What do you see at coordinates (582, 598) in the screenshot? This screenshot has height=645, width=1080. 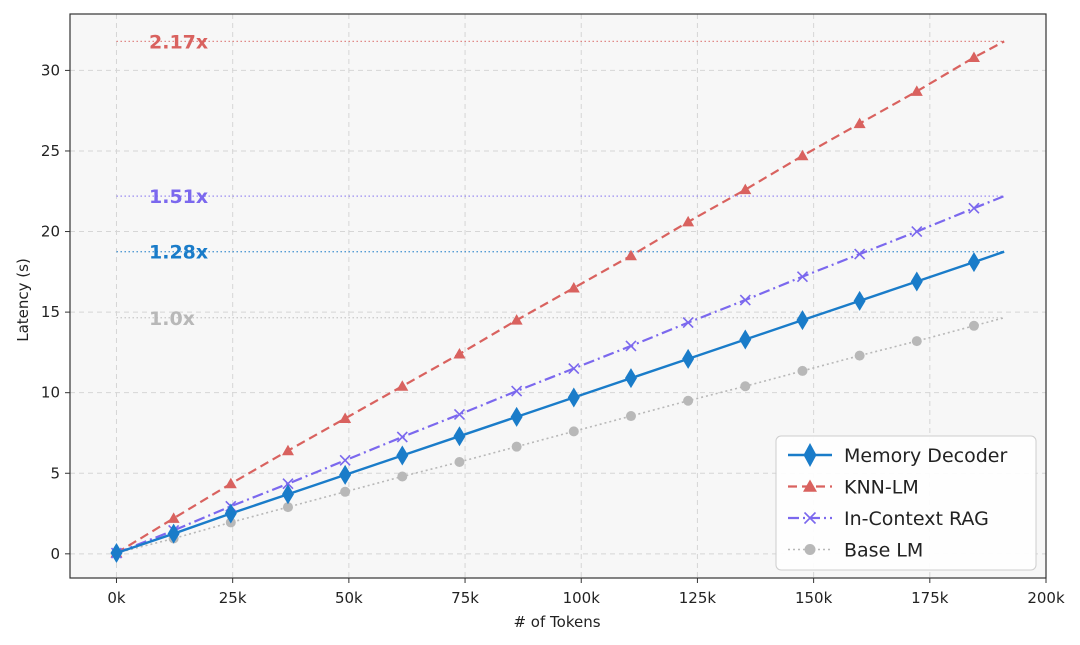 I see `x-tick-label: 100k` at bounding box center [582, 598].